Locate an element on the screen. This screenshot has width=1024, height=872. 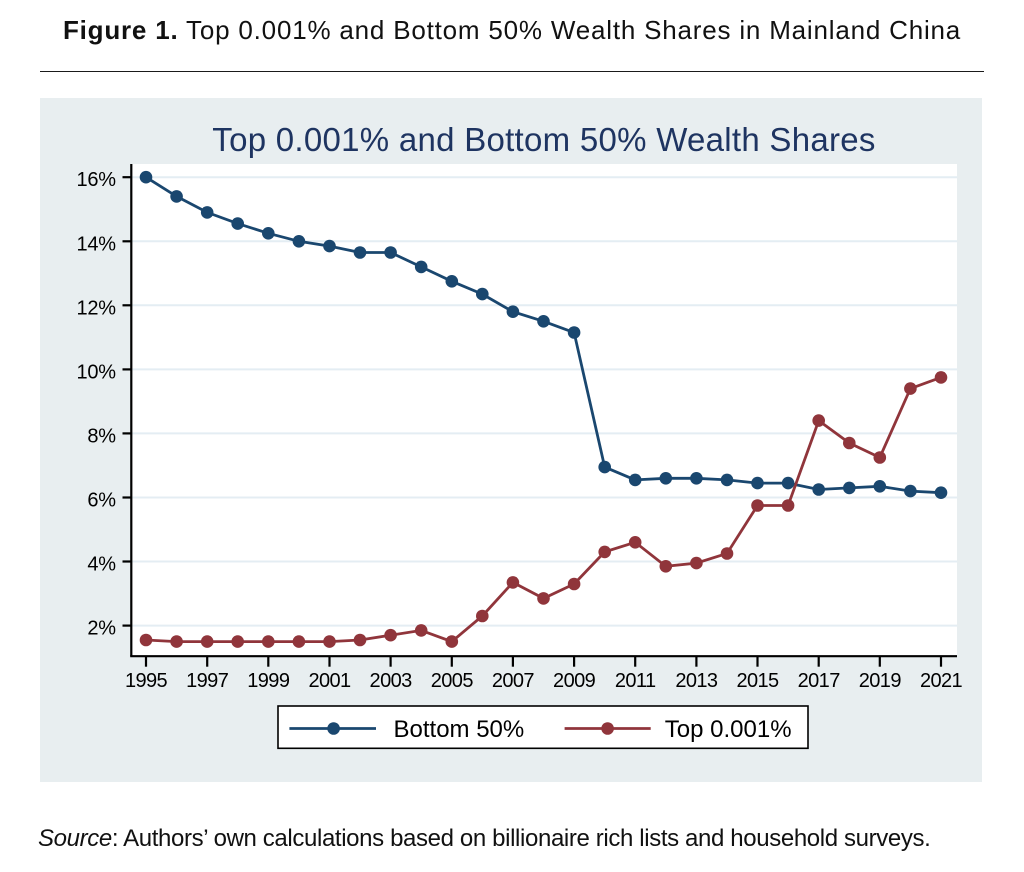
svg-text: 8% is located at coordinates (101, 436).